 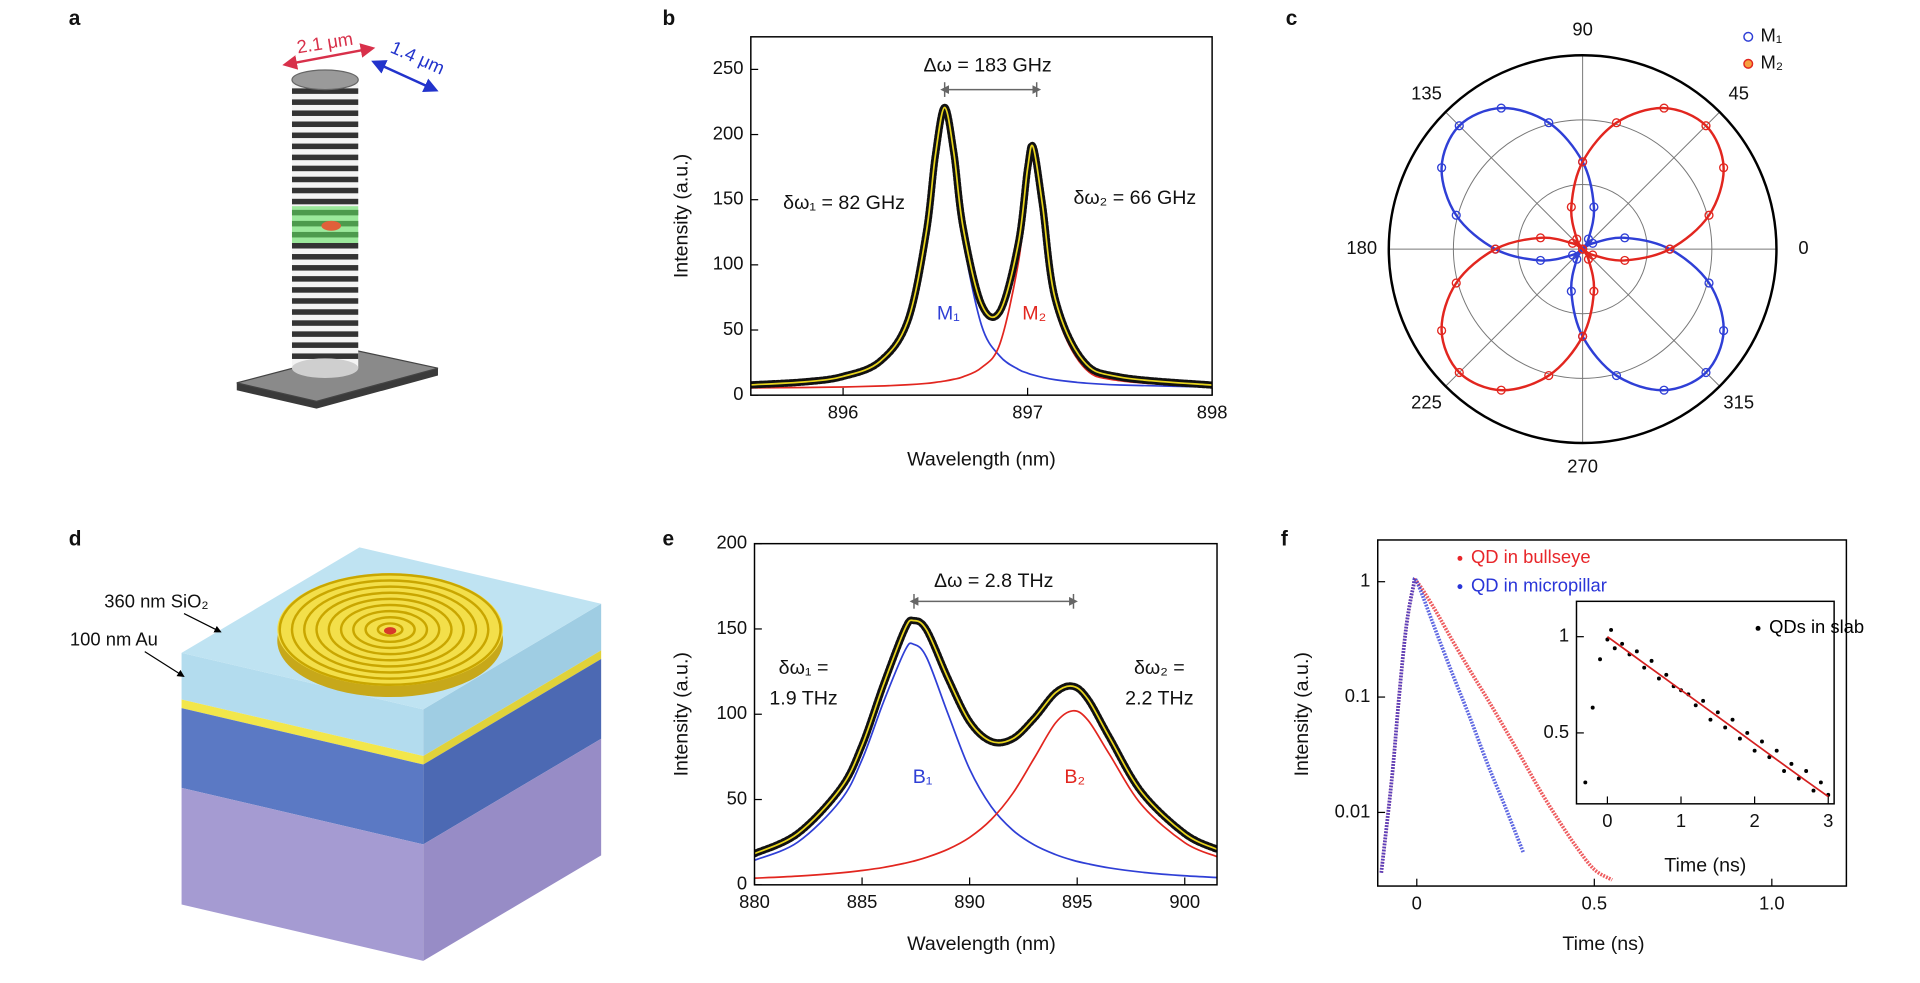 What do you see at coordinates (731, 627) in the screenshot?
I see `y-tick-label: 150` at bounding box center [731, 627].